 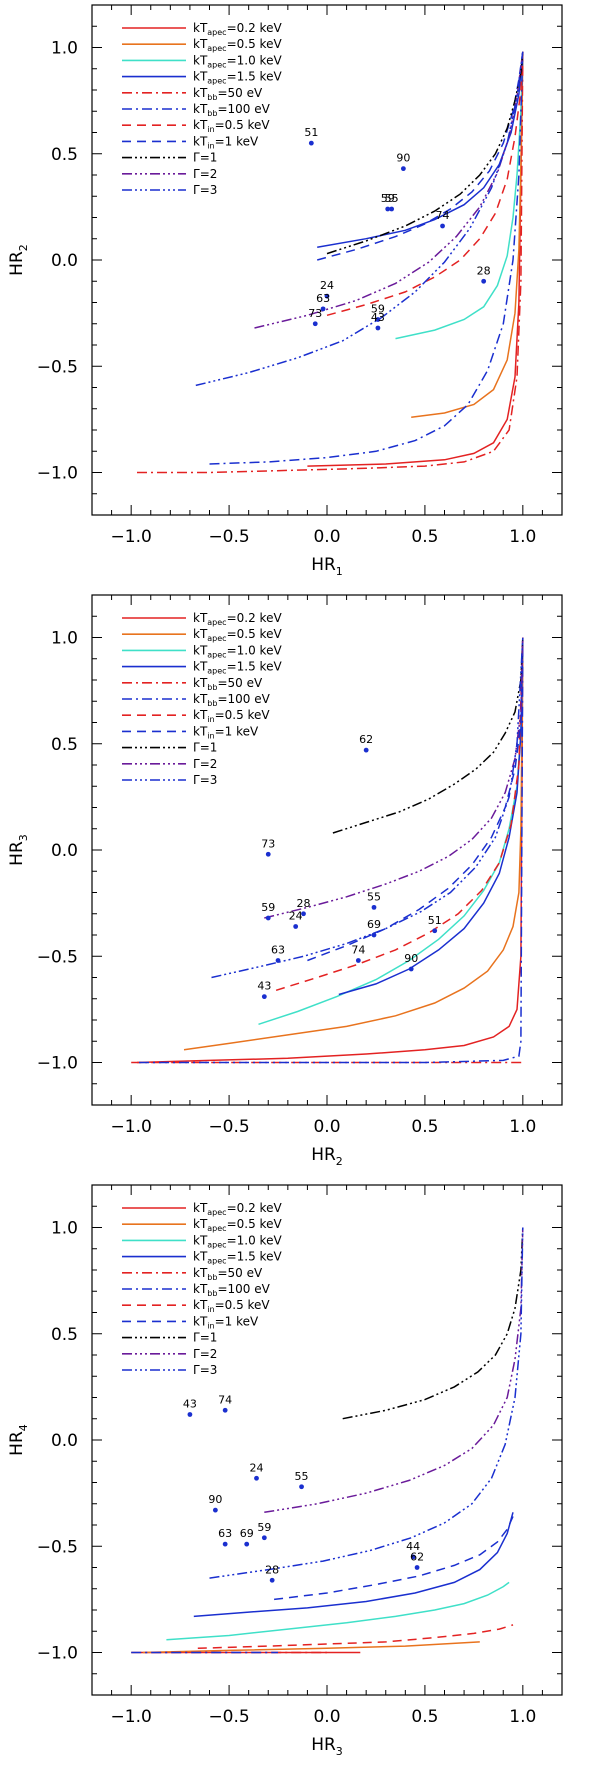 I want to click on x-axis-label: HR2, so click(x=327, y=1156).